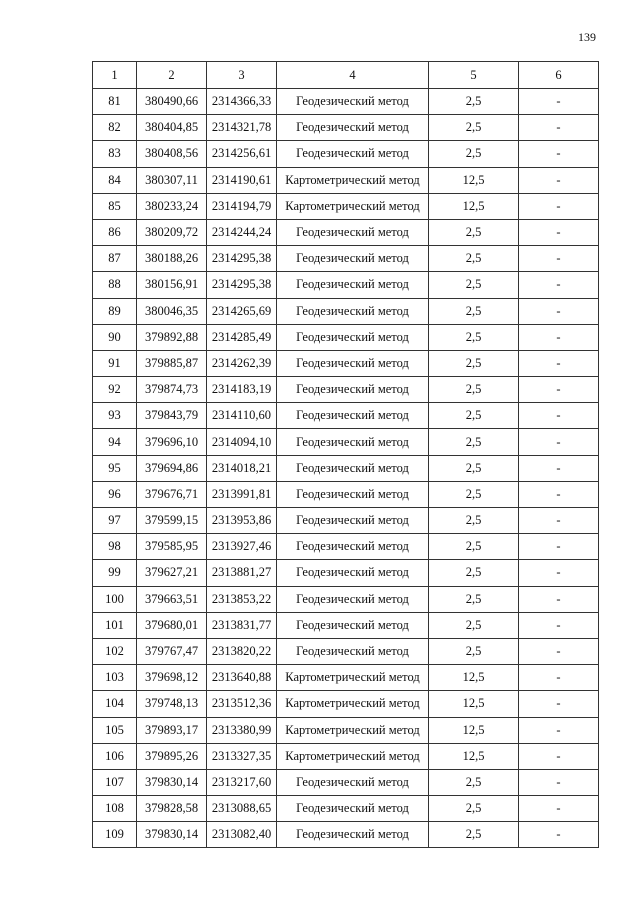  What do you see at coordinates (241, 809) in the screenshot?
I see `table-cell: 2313088,65` at bounding box center [241, 809].